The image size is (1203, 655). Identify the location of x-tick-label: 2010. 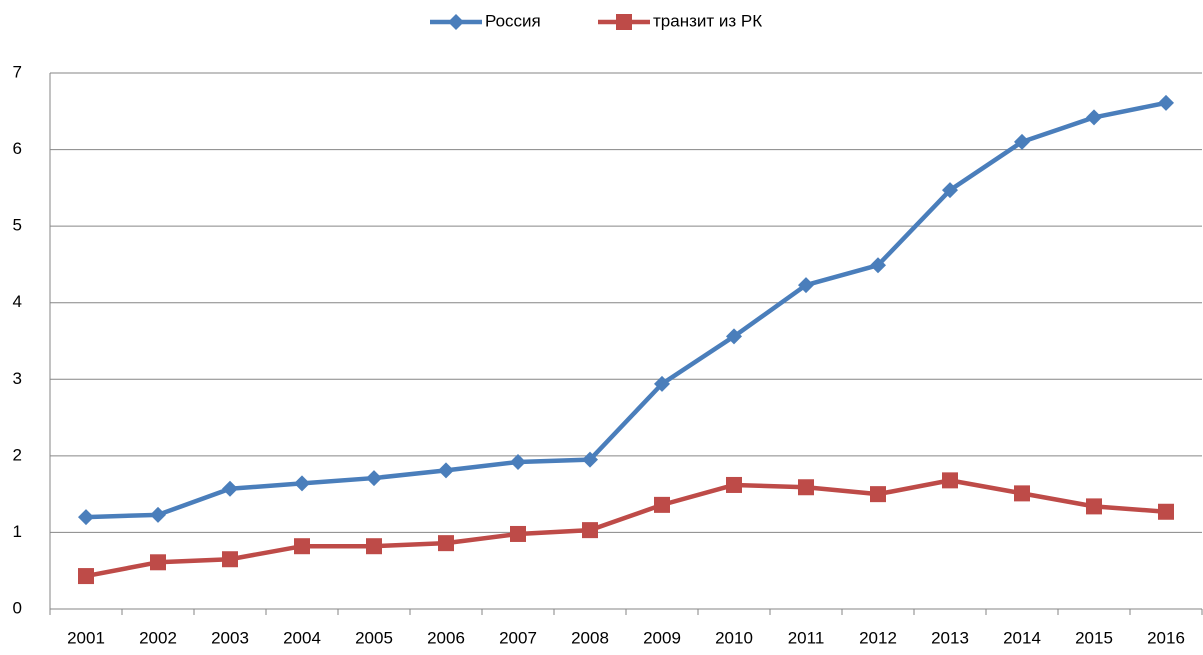
(734, 637).